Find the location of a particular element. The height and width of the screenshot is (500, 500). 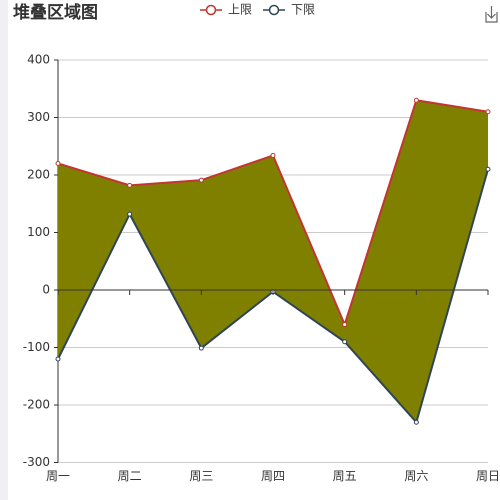

legend-item: 上限 is located at coordinates (226, 10).